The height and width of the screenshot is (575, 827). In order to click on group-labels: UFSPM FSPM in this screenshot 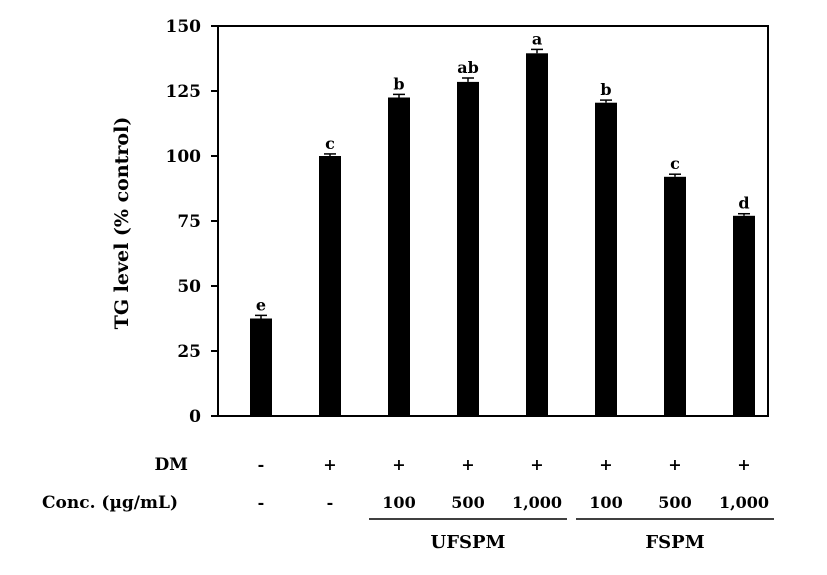, I will do `click(571, 535)`.